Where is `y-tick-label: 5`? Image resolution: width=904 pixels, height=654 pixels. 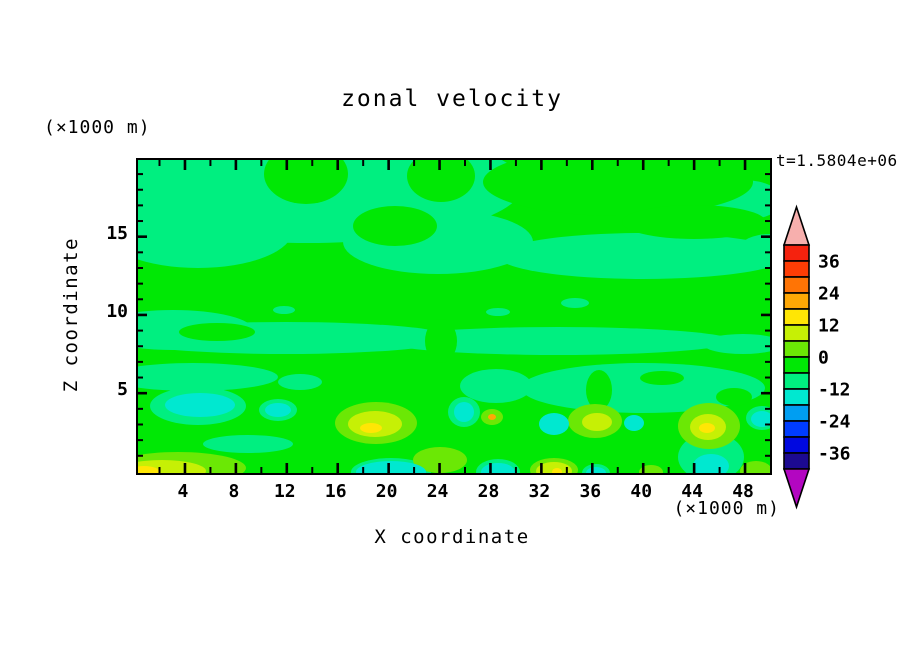 y-tick-label: 5 is located at coordinates (122, 390).